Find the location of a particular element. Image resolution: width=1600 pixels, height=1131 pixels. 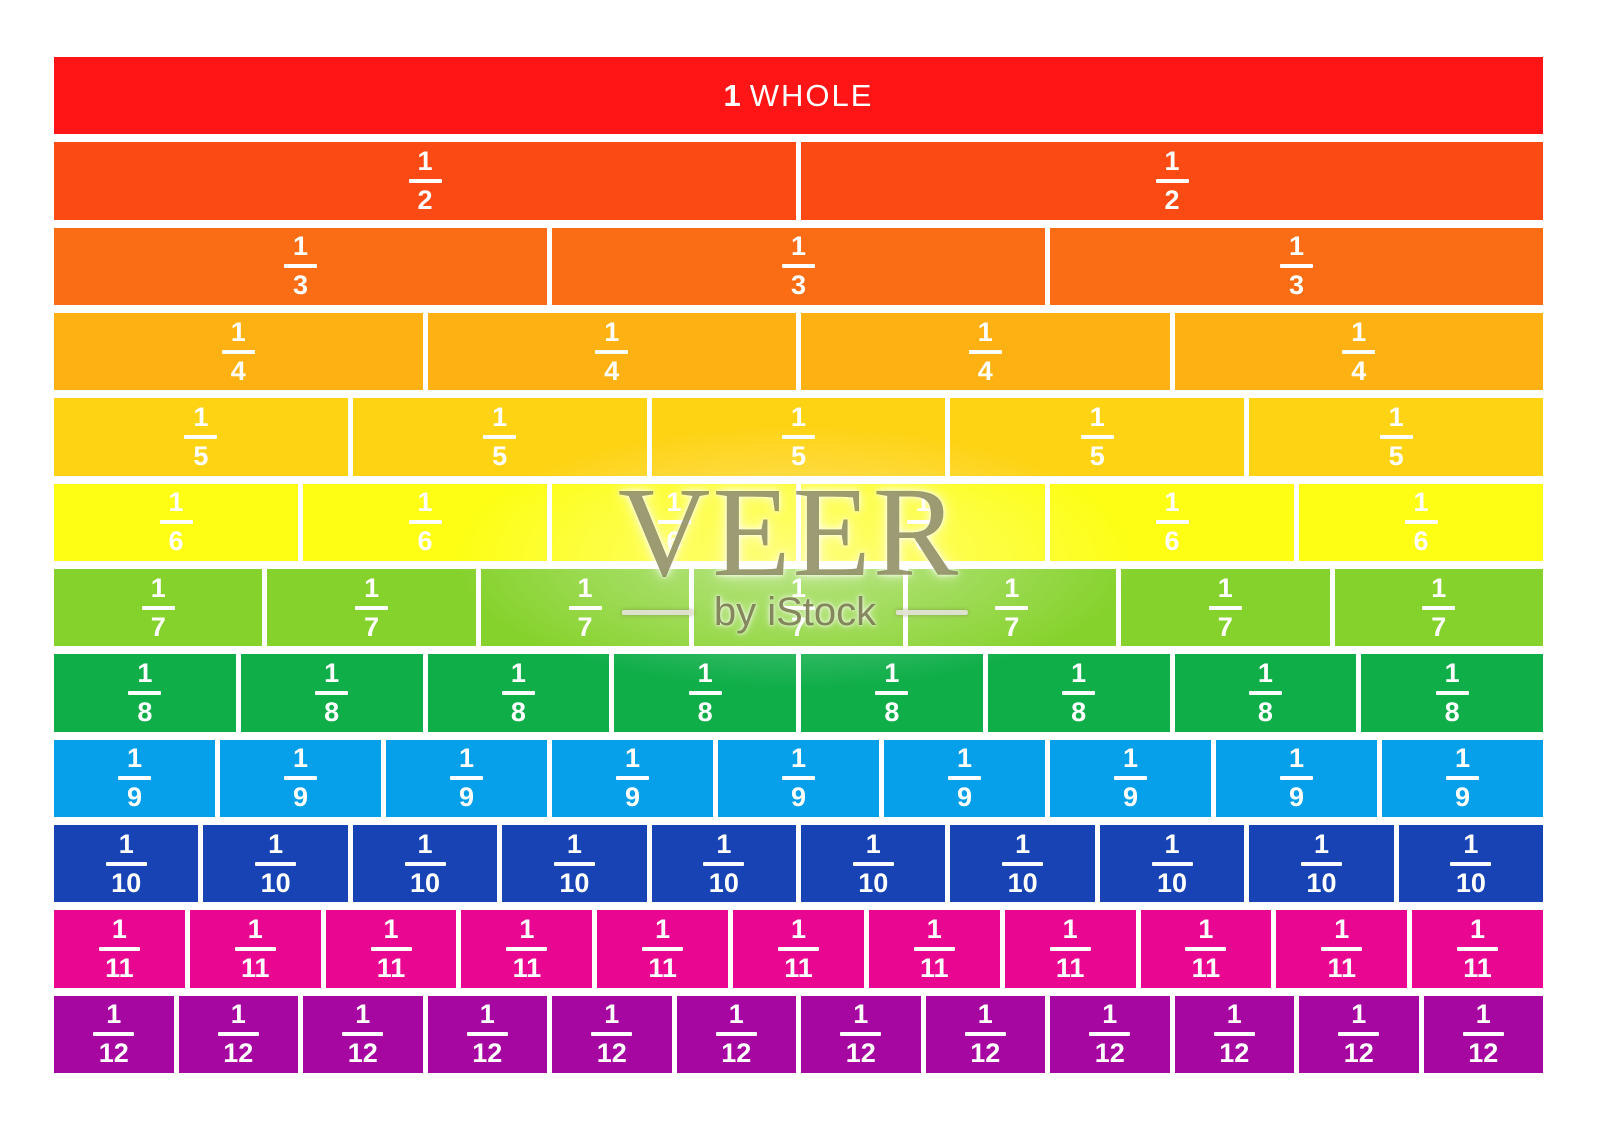

cell-tenths-8: 1 10 is located at coordinates (1172, 863).